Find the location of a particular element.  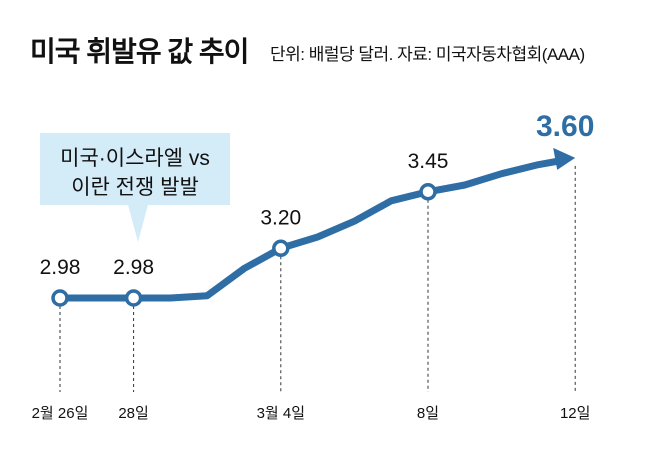

x-tick-label: 12일 is located at coordinates (575, 413).